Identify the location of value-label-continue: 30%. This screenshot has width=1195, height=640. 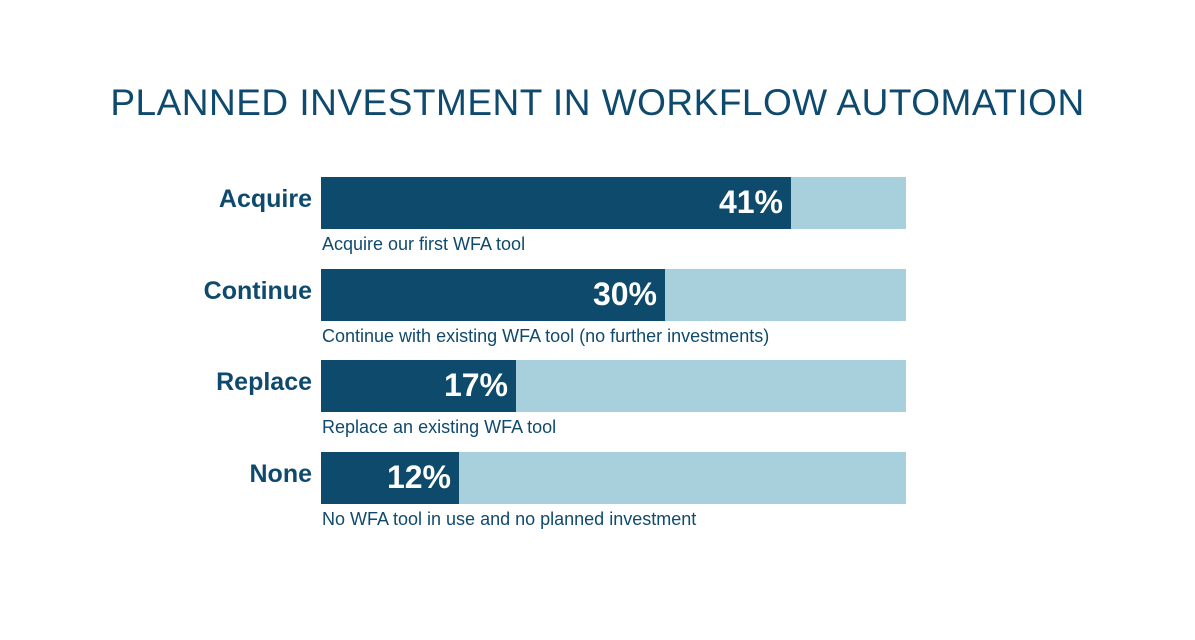
(624, 293).